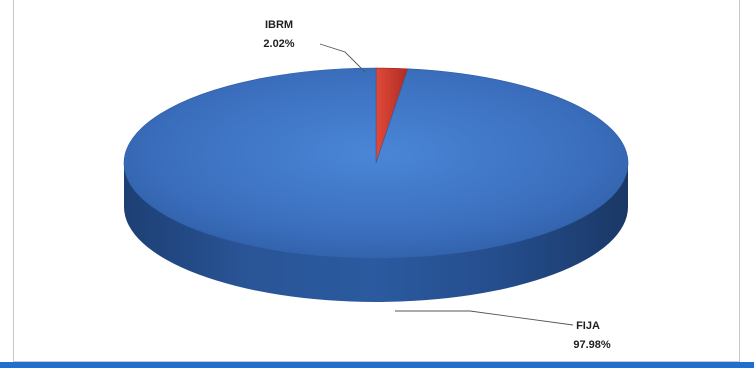 The height and width of the screenshot is (368, 754). What do you see at coordinates (592, 345) in the screenshot?
I see `slice-percent-fija: 97.98%` at bounding box center [592, 345].